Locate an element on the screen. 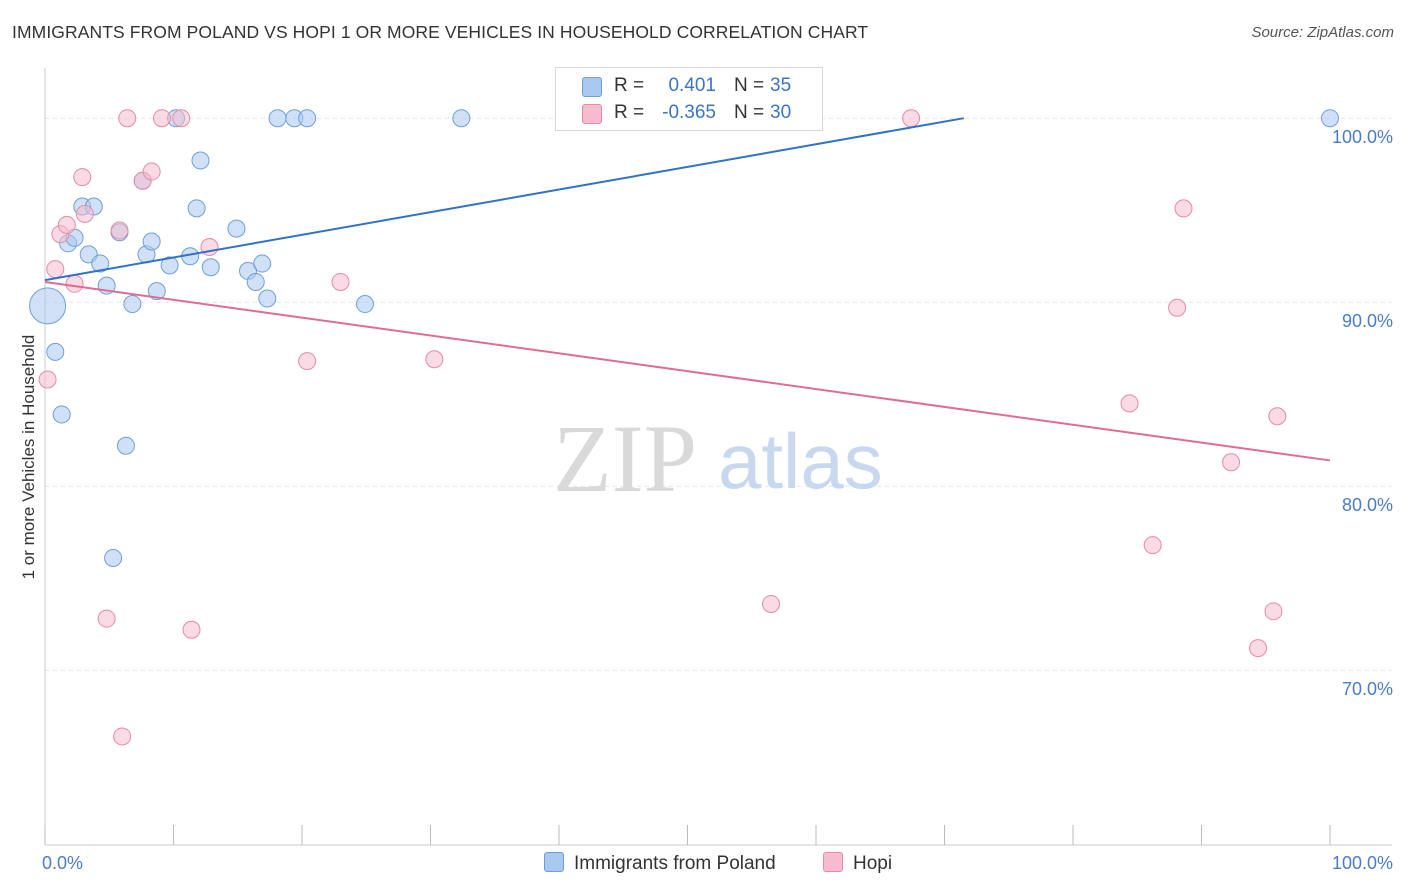 The height and width of the screenshot is (892, 1406). watermark-atlas: atlas is located at coordinates (800, 461).